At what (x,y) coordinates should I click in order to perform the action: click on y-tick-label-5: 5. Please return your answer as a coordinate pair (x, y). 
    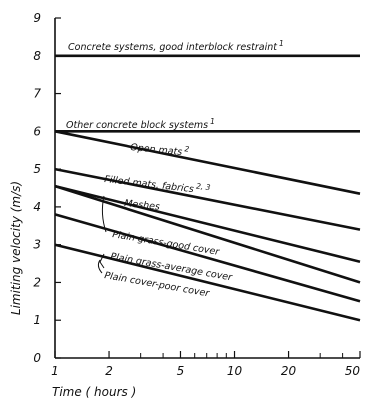
    Looking at the image, I should click on (37, 169).